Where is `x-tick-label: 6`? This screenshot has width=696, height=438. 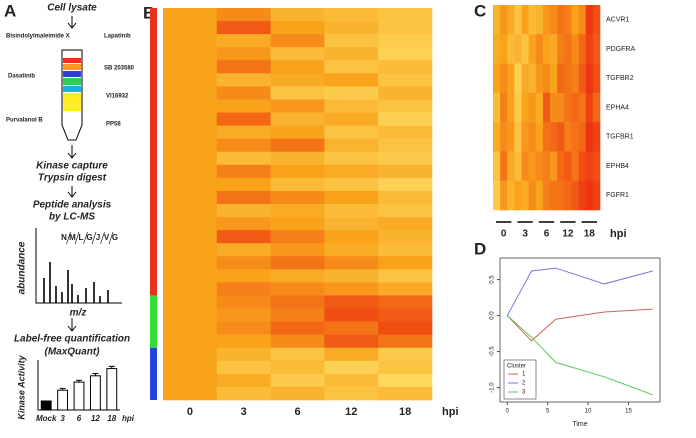 x-tick-label: 6 is located at coordinates (547, 234).